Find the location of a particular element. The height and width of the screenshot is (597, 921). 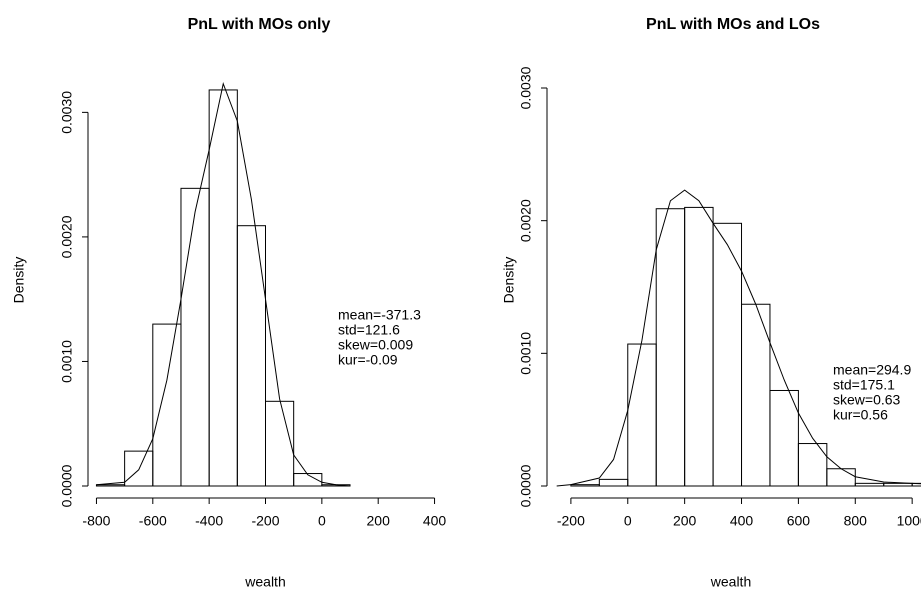

stat-annotation: skew=0.63 is located at coordinates (867, 400).